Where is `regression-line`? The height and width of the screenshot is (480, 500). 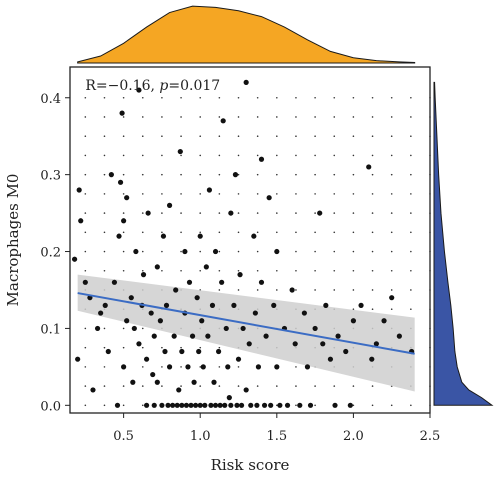 regression-line is located at coordinates (246, 323).